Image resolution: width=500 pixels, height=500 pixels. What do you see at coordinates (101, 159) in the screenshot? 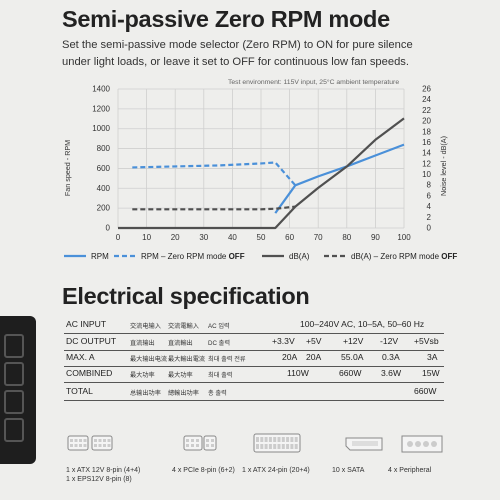
I see `y-axis-ticks: 0 200 400 600 800 1000 1200 1400` at bounding box center [101, 159].